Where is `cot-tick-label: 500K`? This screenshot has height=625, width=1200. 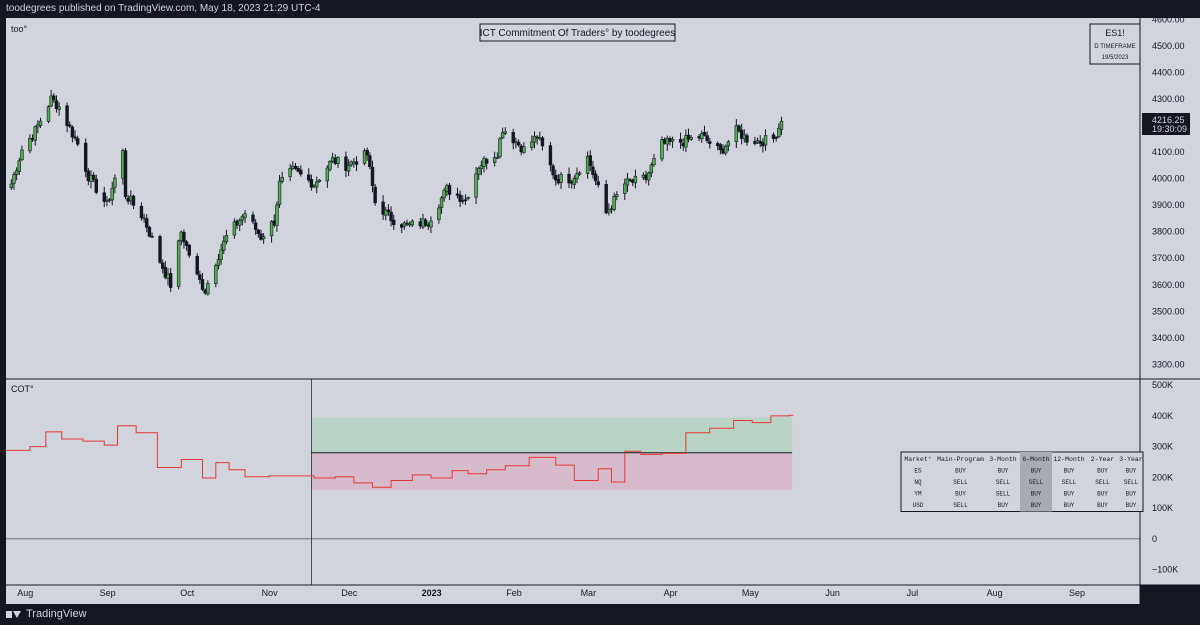
cot-tick-label: 500K is located at coordinates (1162, 385).